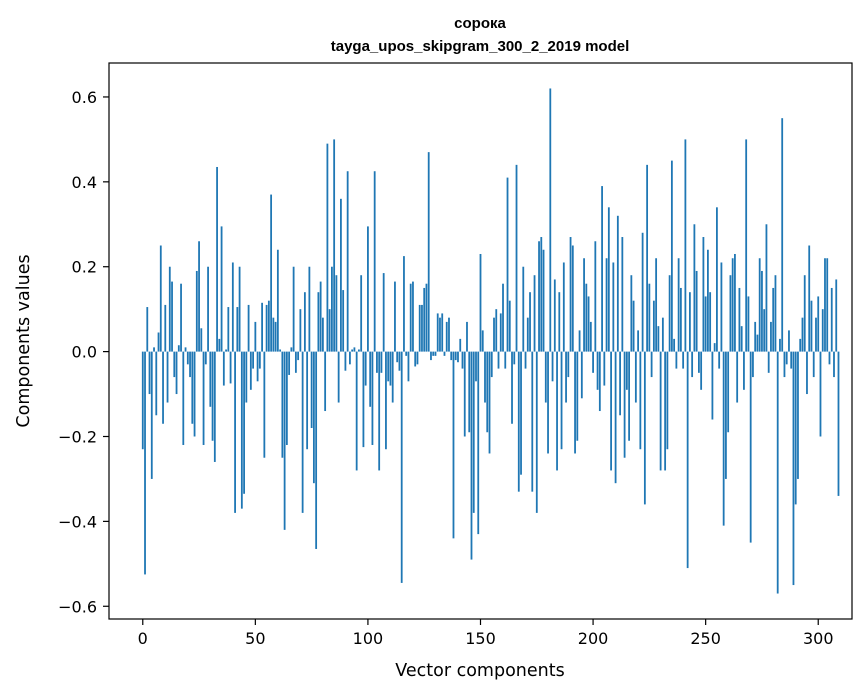 This screenshot has width=867, height=696. Describe the element at coordinates (143, 638) in the screenshot. I see `x-tick-label: 0` at that location.